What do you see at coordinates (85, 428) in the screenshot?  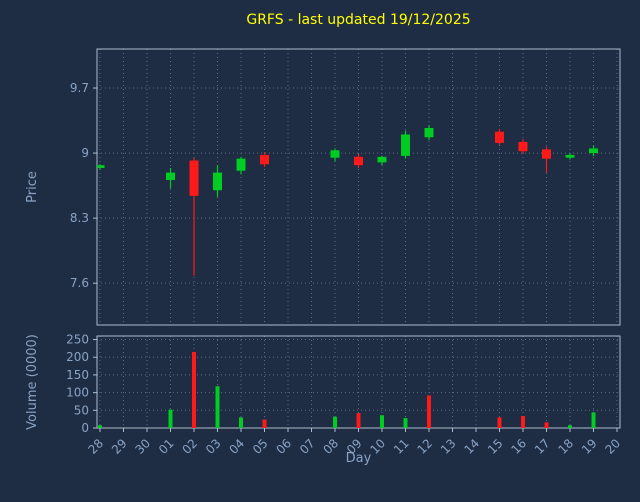 I see `volume-tick-label: 0` at bounding box center [85, 428].